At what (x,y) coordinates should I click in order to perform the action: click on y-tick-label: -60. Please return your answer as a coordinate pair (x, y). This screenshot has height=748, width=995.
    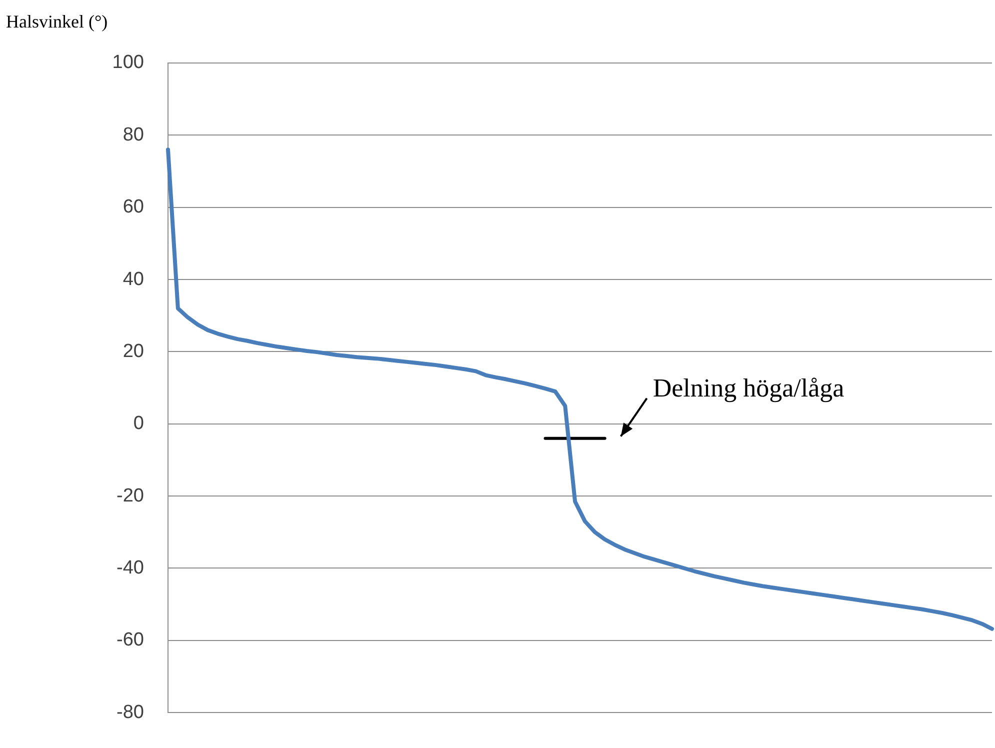
    Looking at the image, I should click on (130, 640).